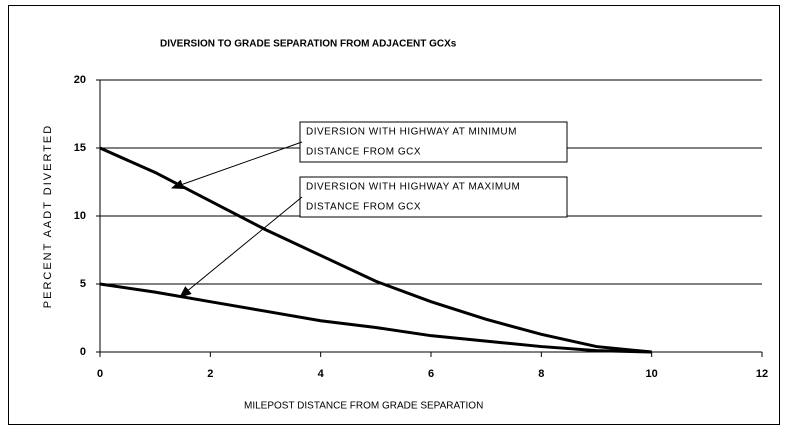 This screenshot has width=788, height=432. I want to click on x-tick-label: 6, so click(431, 374).